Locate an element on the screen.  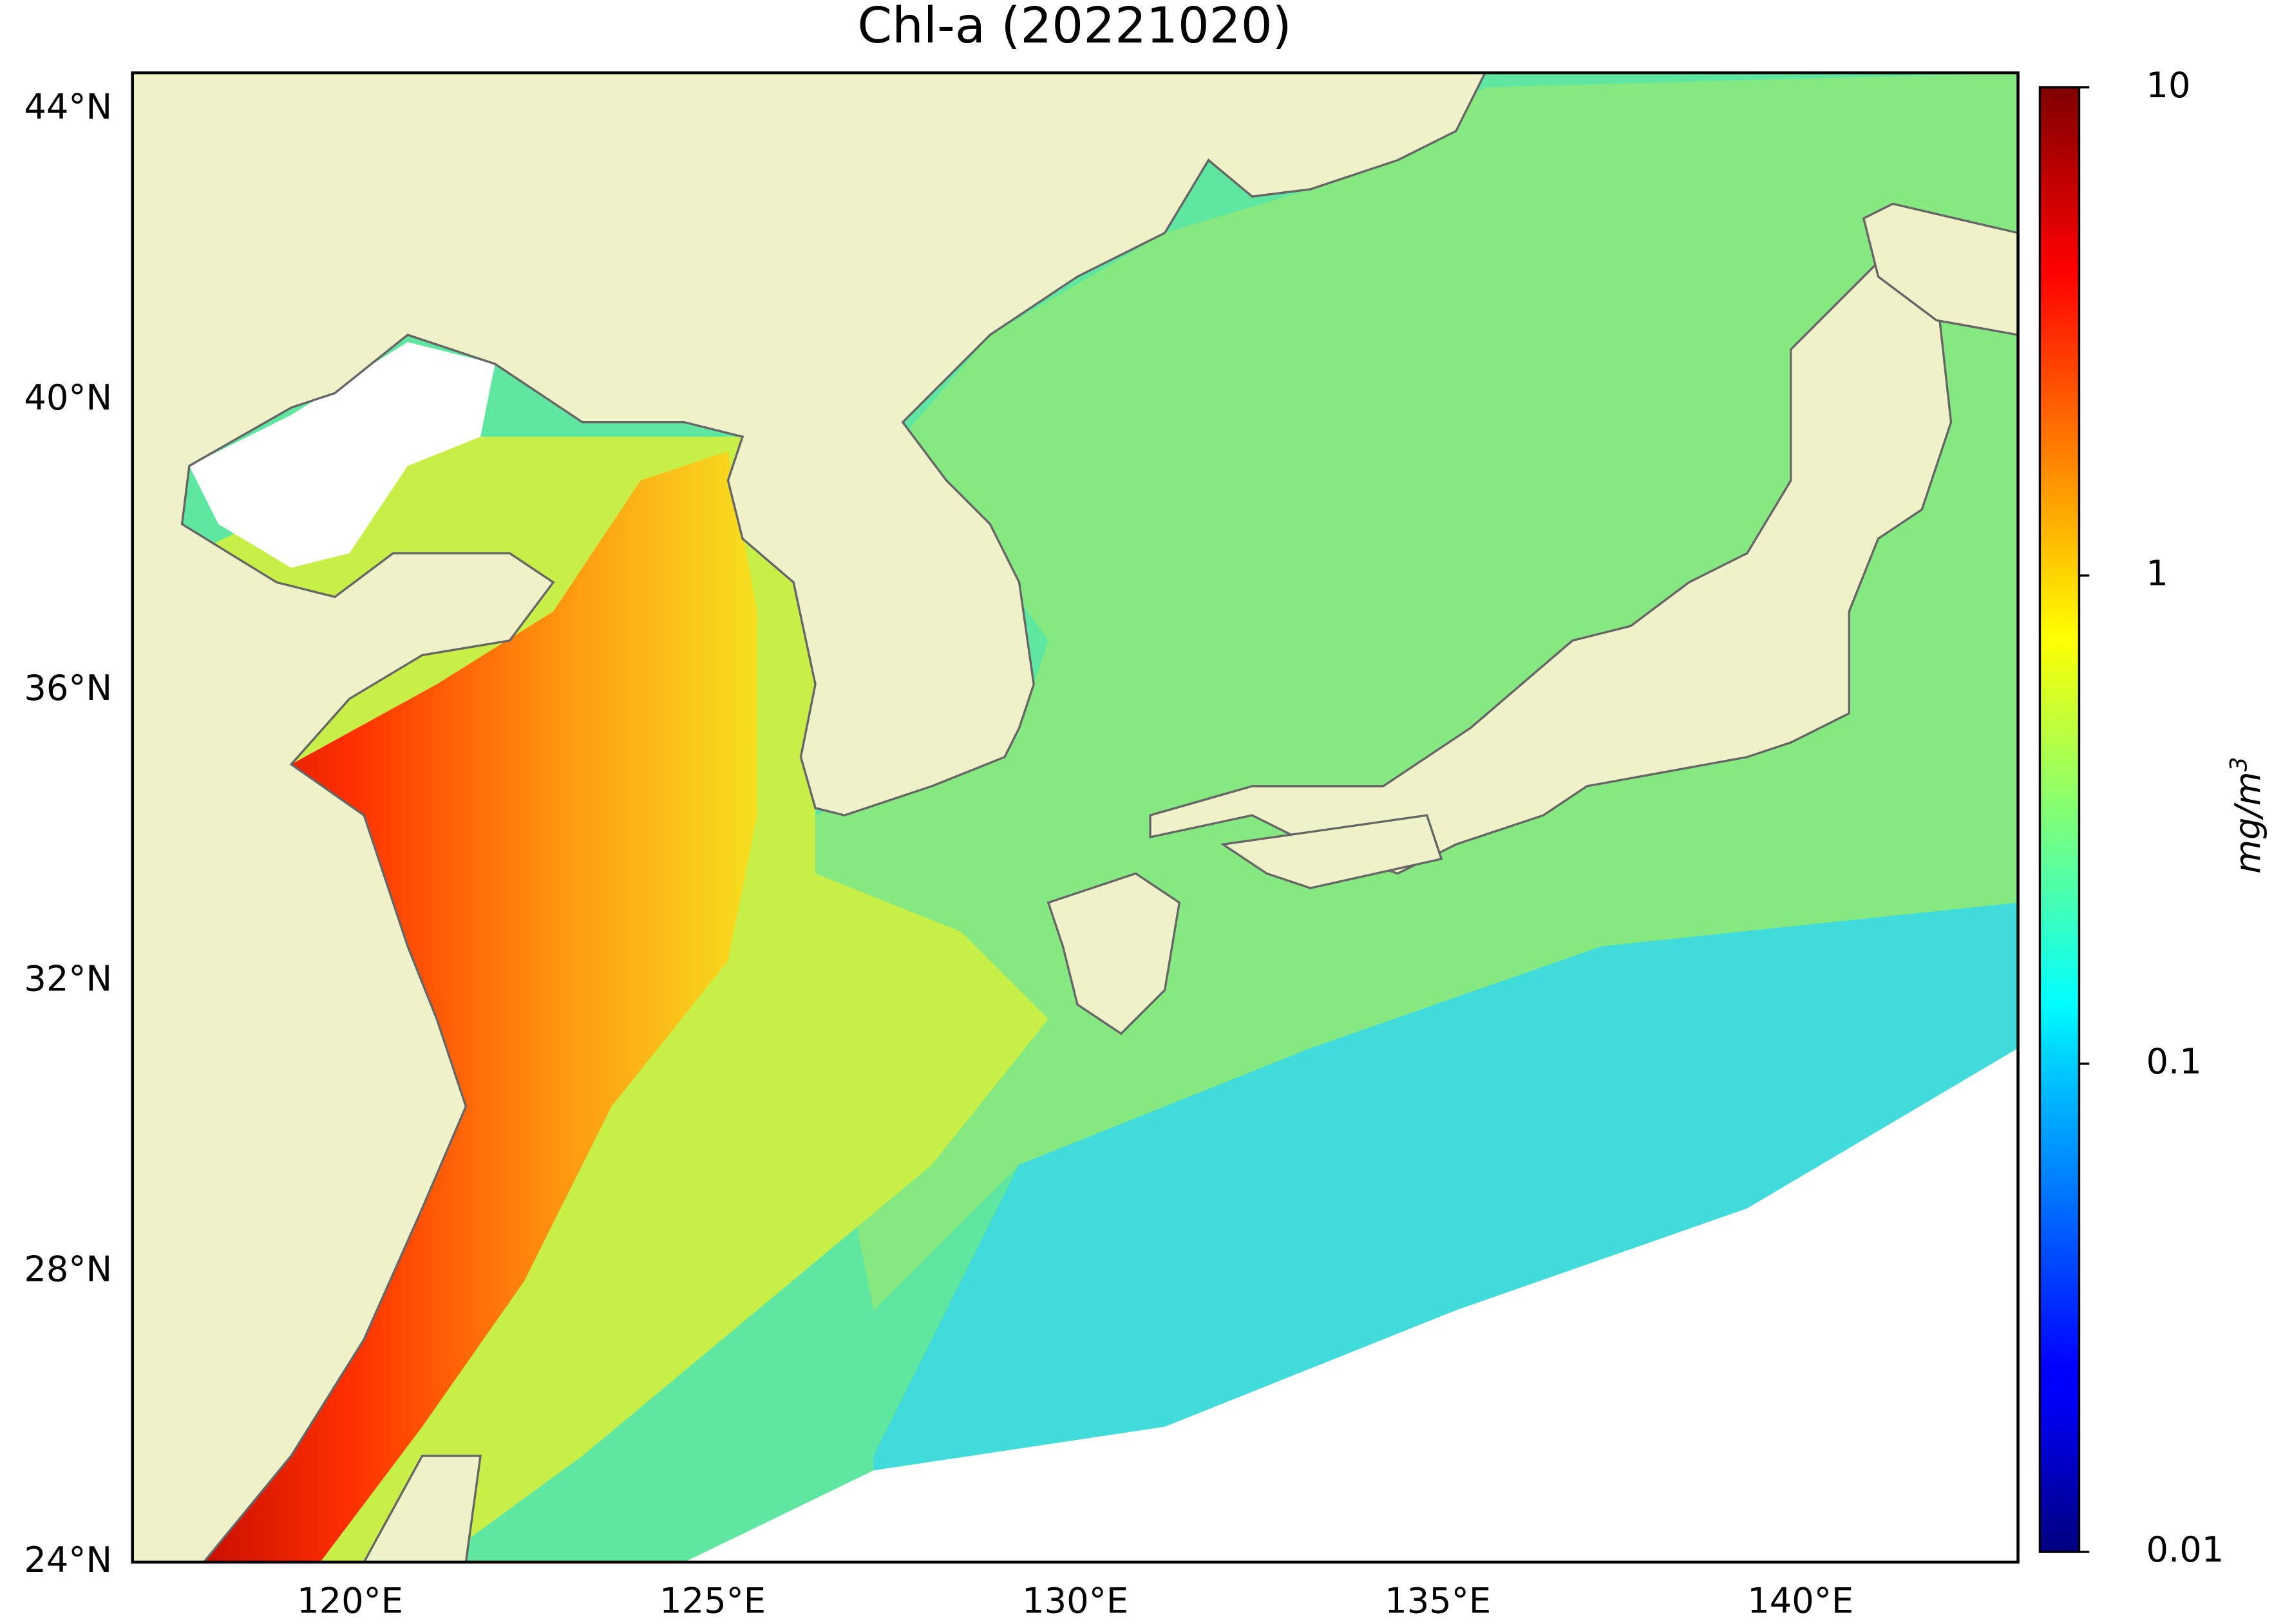
y-tick-label: 28°N is located at coordinates (68, 1270).